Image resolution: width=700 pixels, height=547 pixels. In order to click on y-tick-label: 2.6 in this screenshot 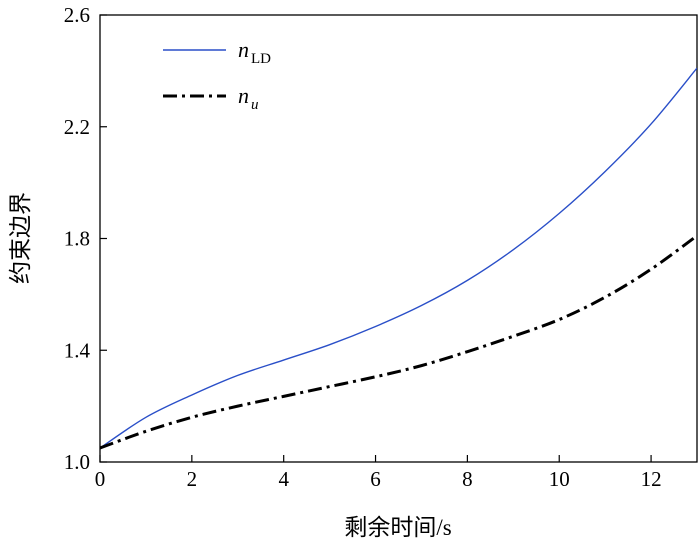, I will do `click(77, 15)`.